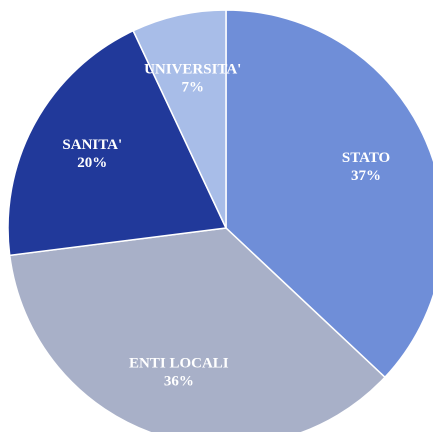 This screenshot has height=432, width=433. Describe the element at coordinates (366, 158) in the screenshot. I see `slice-label: STATO` at that location.